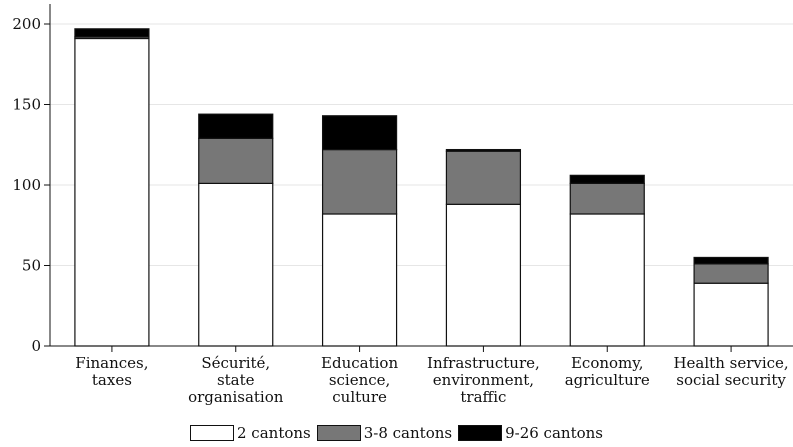 The width and height of the screenshot is (793, 447). What do you see at coordinates (554, 433) in the screenshot?
I see `legend-label-series-2: 9-26 cantons` at bounding box center [554, 433].